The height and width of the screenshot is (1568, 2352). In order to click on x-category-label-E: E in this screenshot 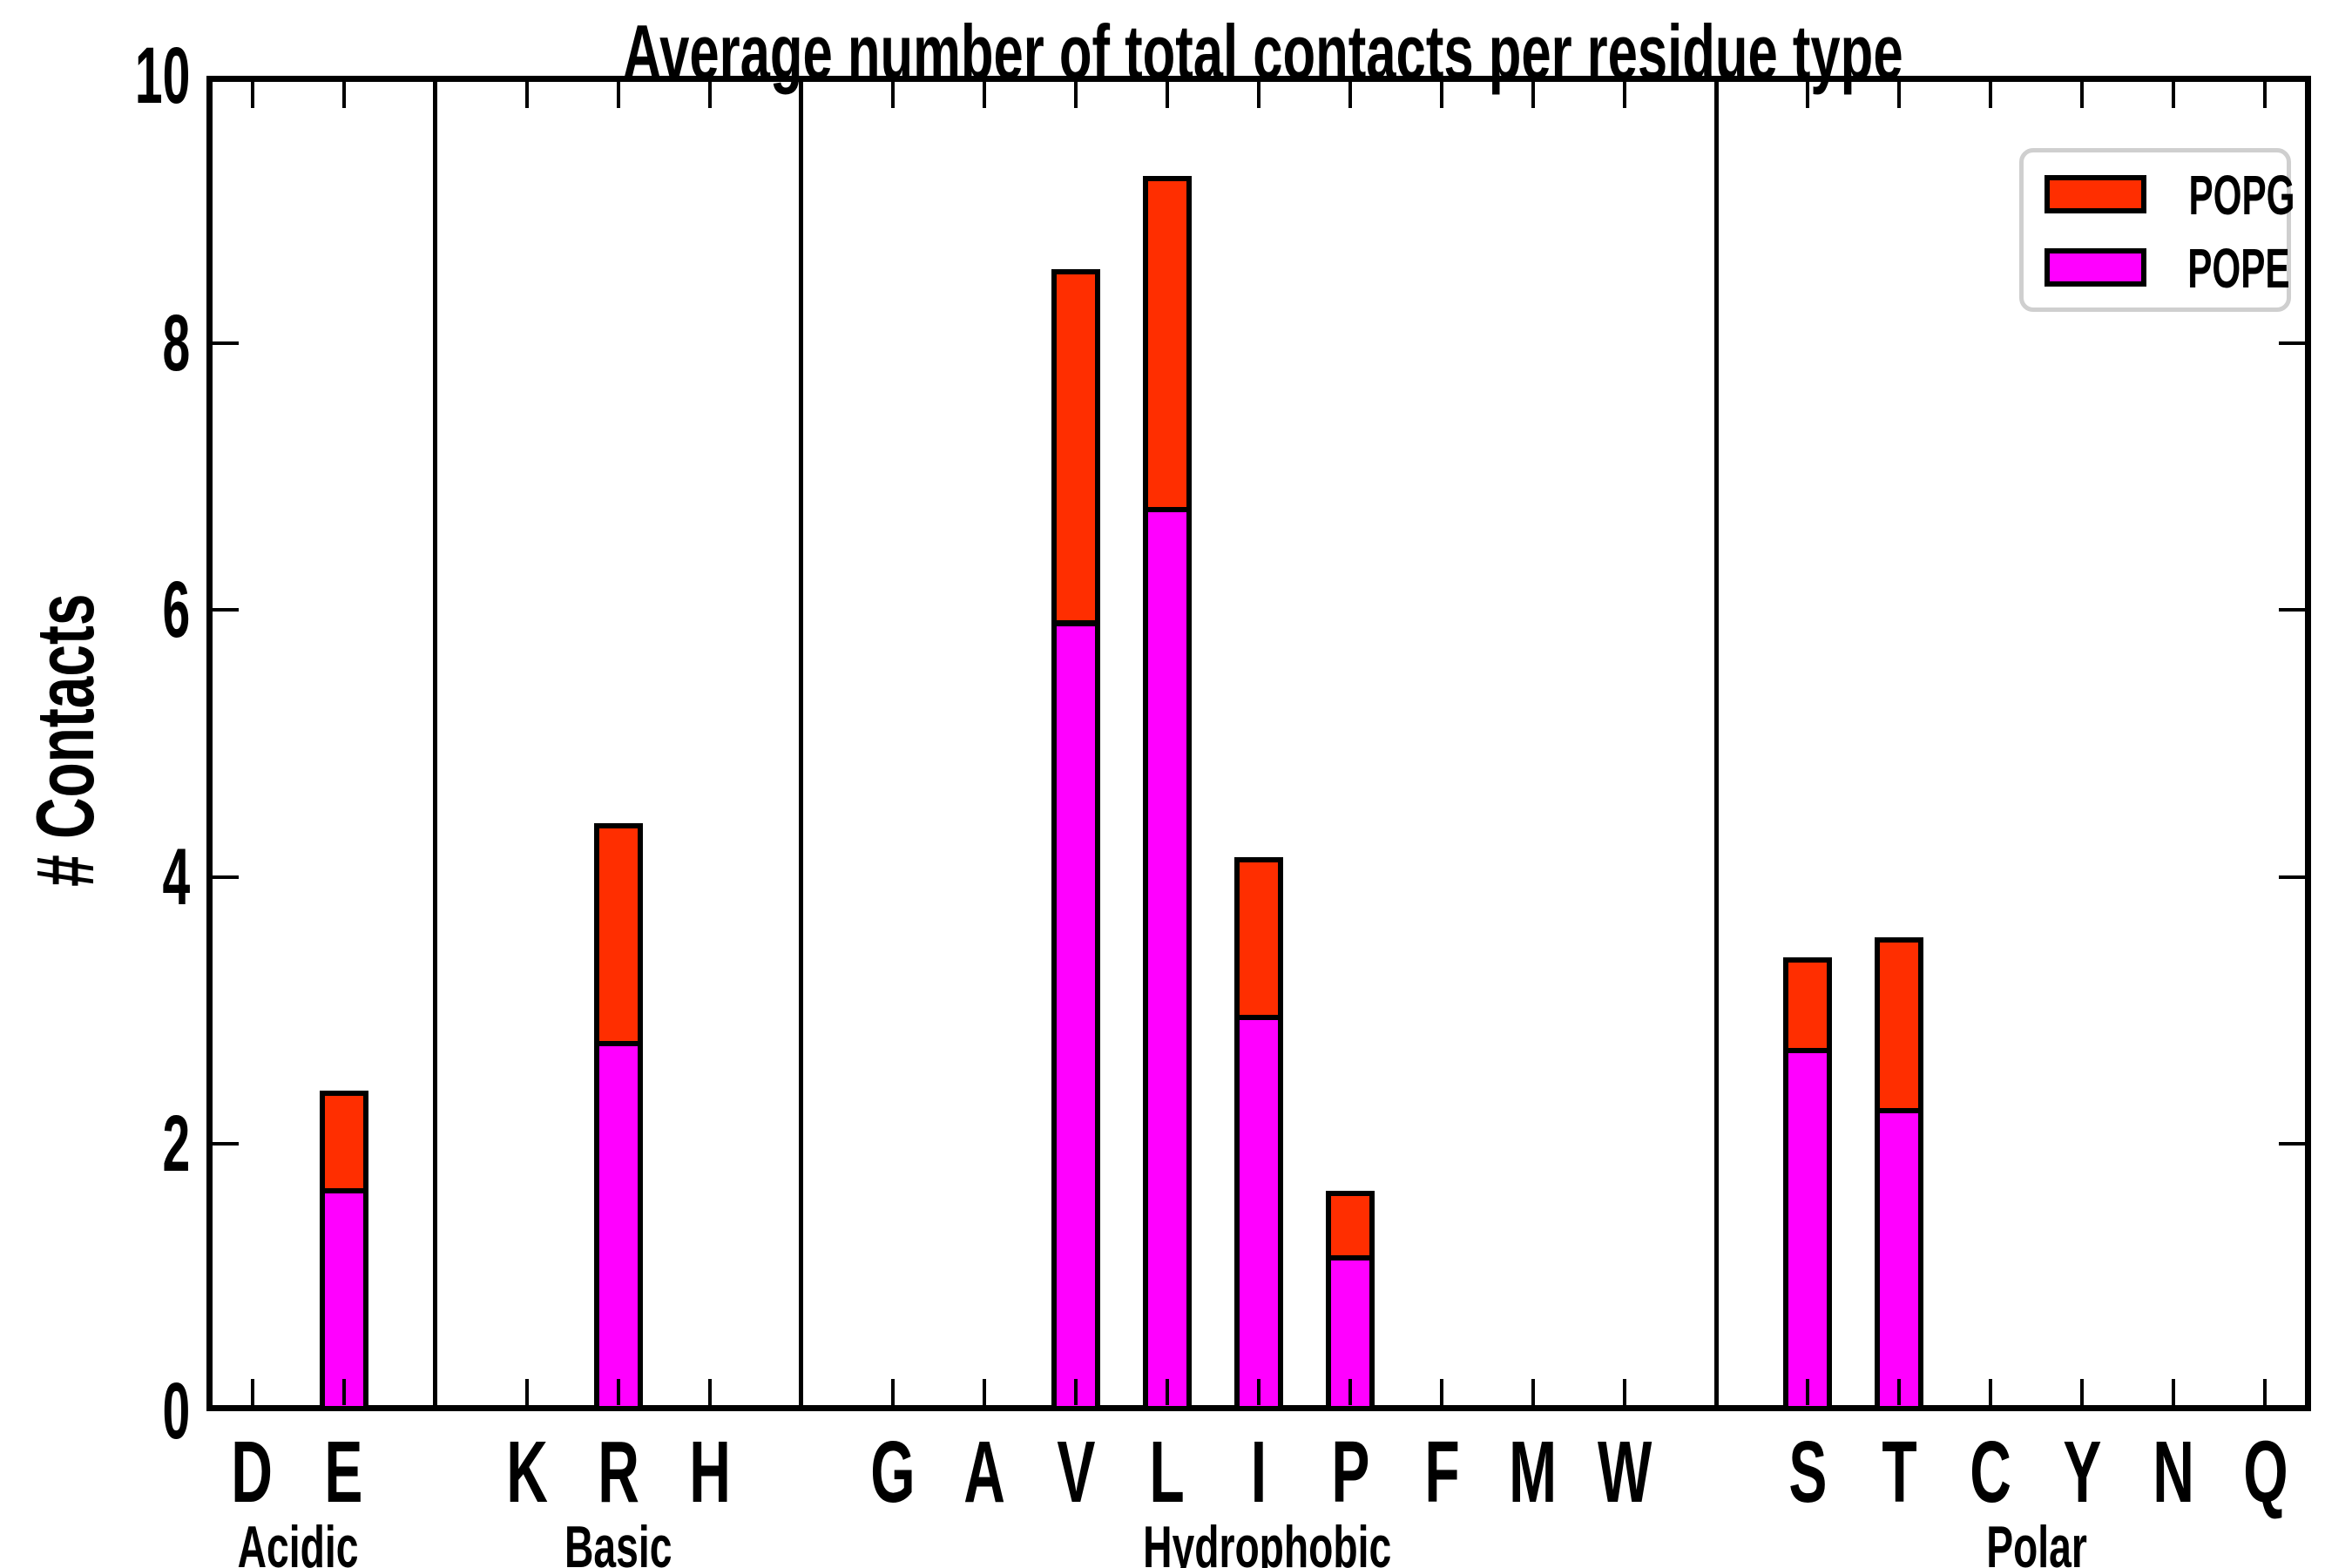, I will do `click(343, 1472)`.